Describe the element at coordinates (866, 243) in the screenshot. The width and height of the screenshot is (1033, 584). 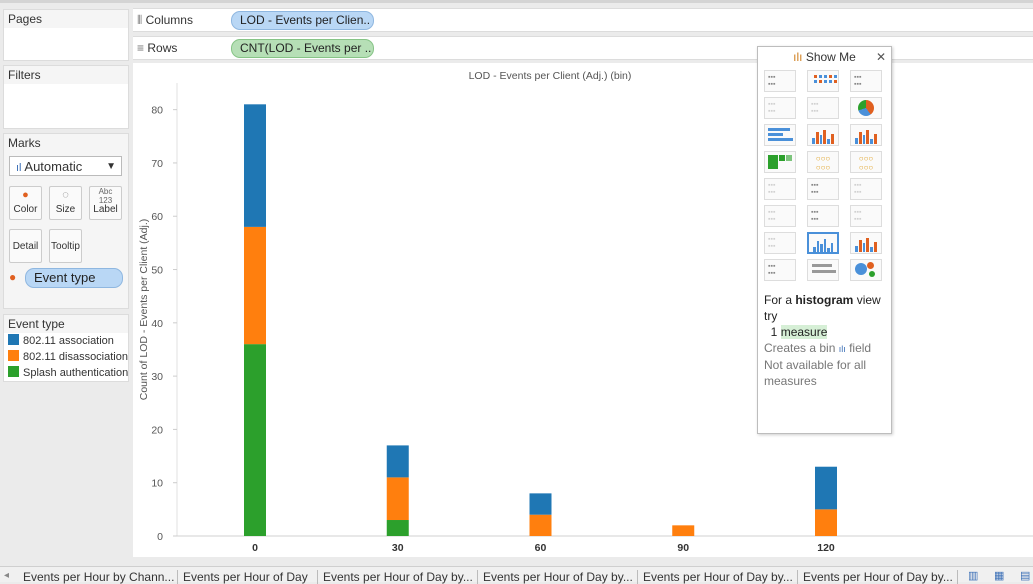
I see `box-whisker-icon` at that location.